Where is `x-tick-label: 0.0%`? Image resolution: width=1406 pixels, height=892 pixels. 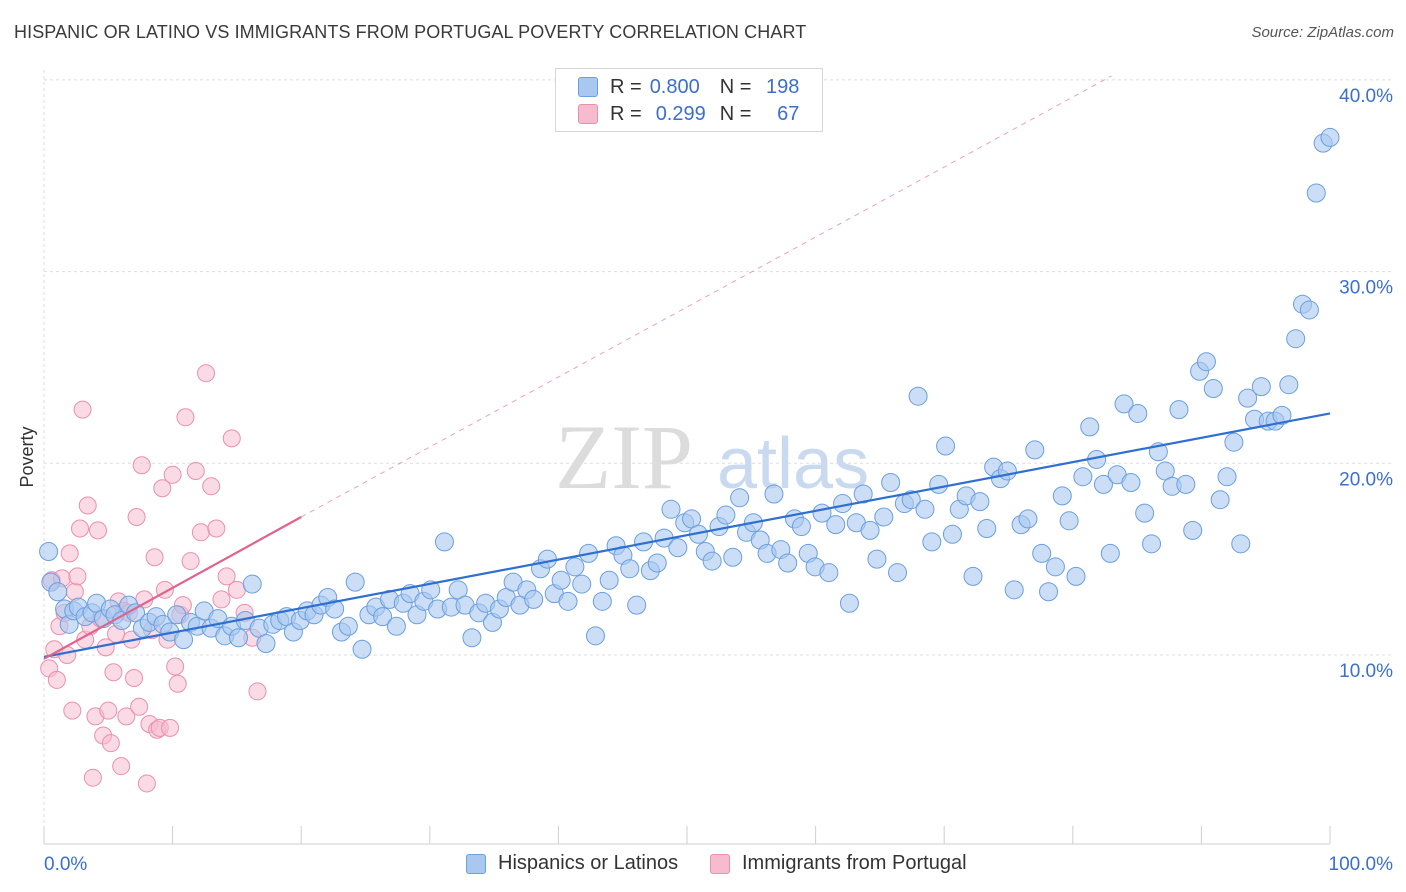 x-tick-label: 0.0% is located at coordinates (65, 864).